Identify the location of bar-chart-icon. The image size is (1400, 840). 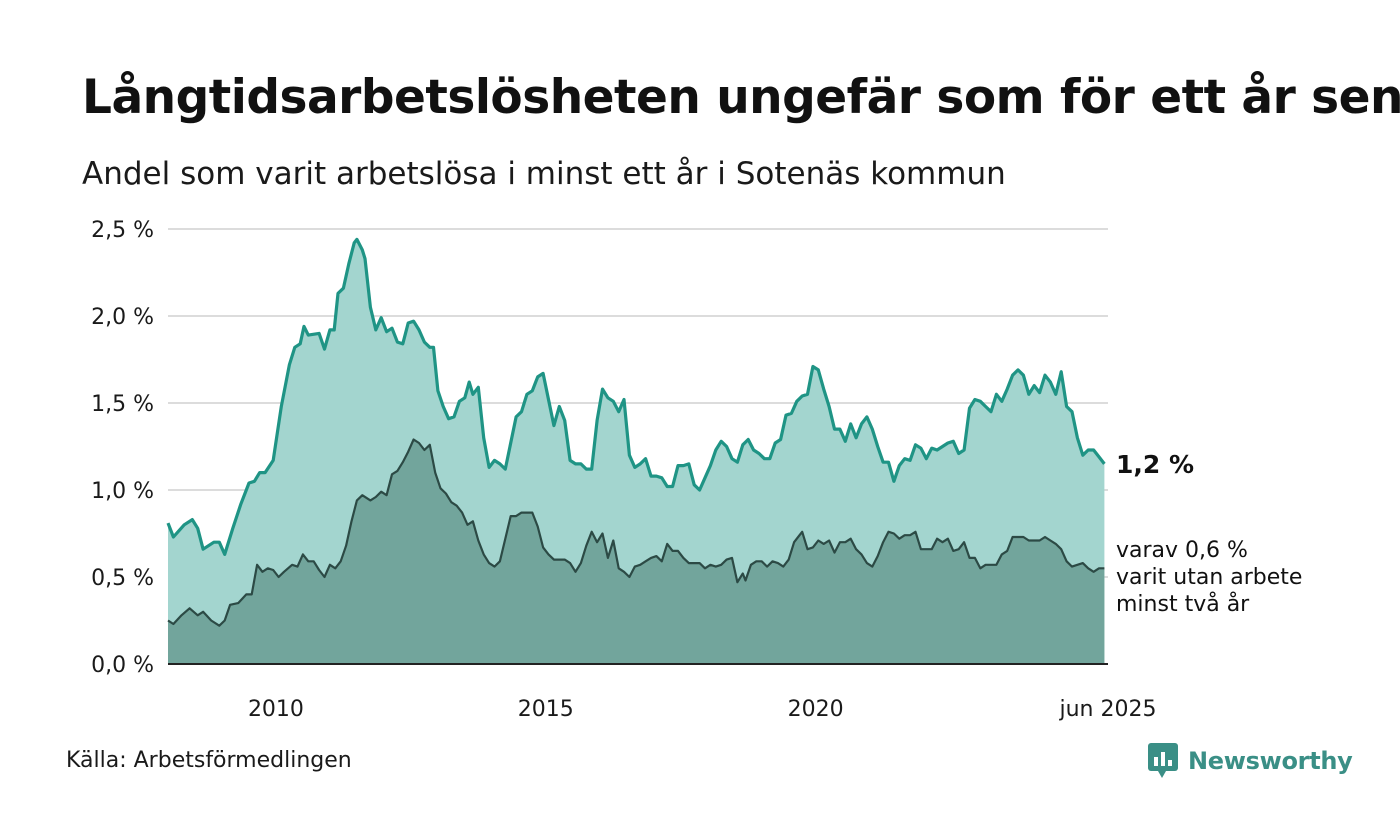
(1163, 760).